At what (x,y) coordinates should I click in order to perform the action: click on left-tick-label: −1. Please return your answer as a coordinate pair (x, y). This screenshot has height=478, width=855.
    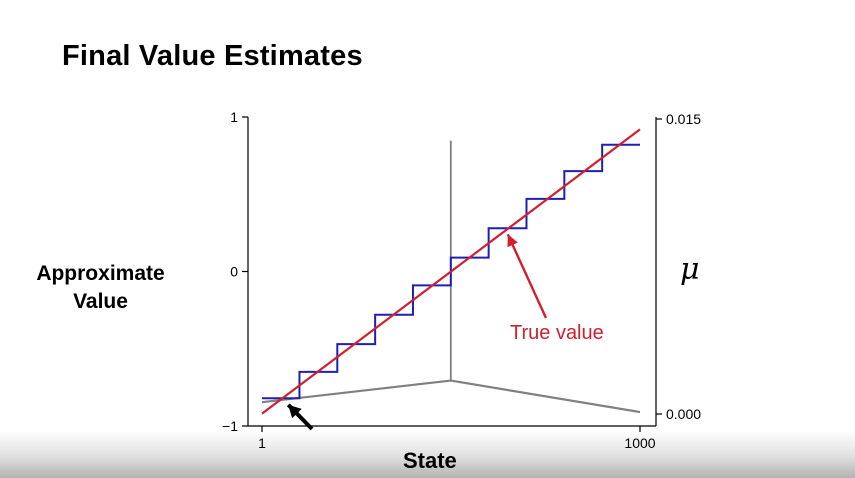
    Looking at the image, I should click on (230, 426).